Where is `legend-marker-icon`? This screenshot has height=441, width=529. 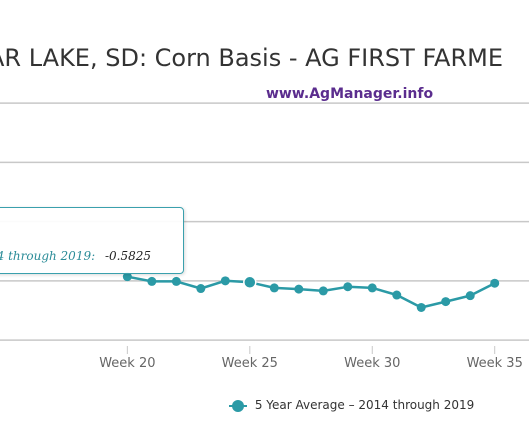 legend-marker-icon is located at coordinates (238, 405).